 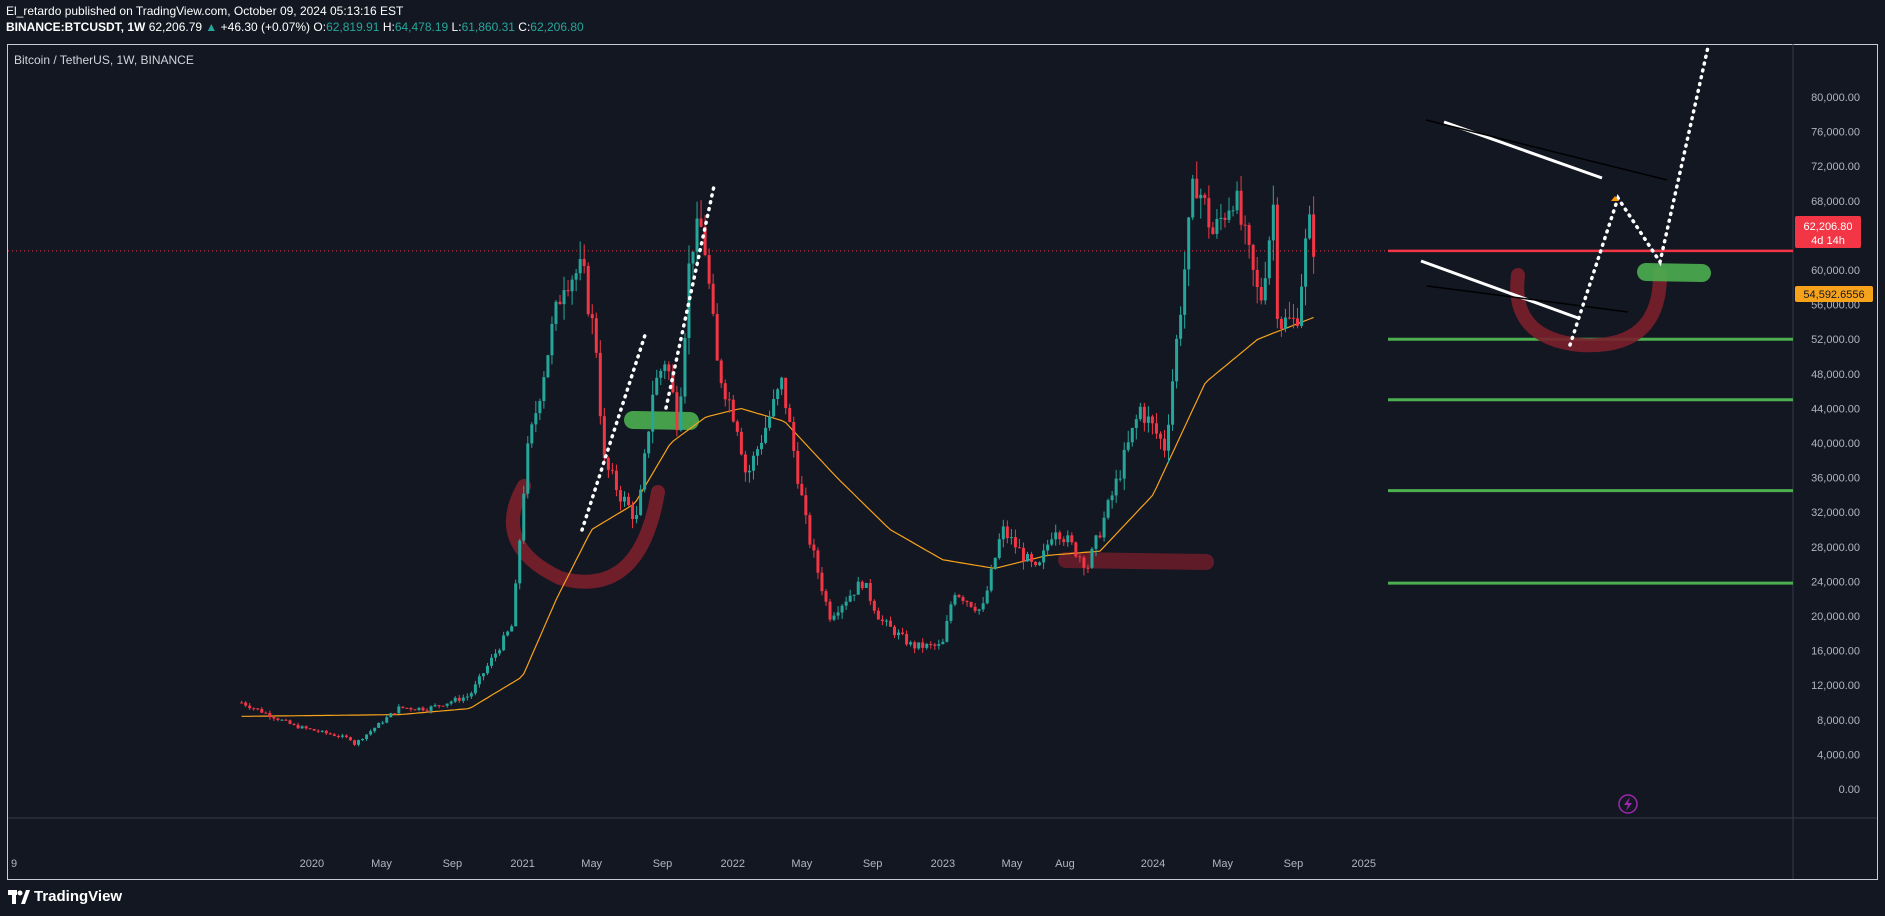 What do you see at coordinates (1835, 98) in the screenshot?
I see `y-tick-label: 80,000.00` at bounding box center [1835, 98].